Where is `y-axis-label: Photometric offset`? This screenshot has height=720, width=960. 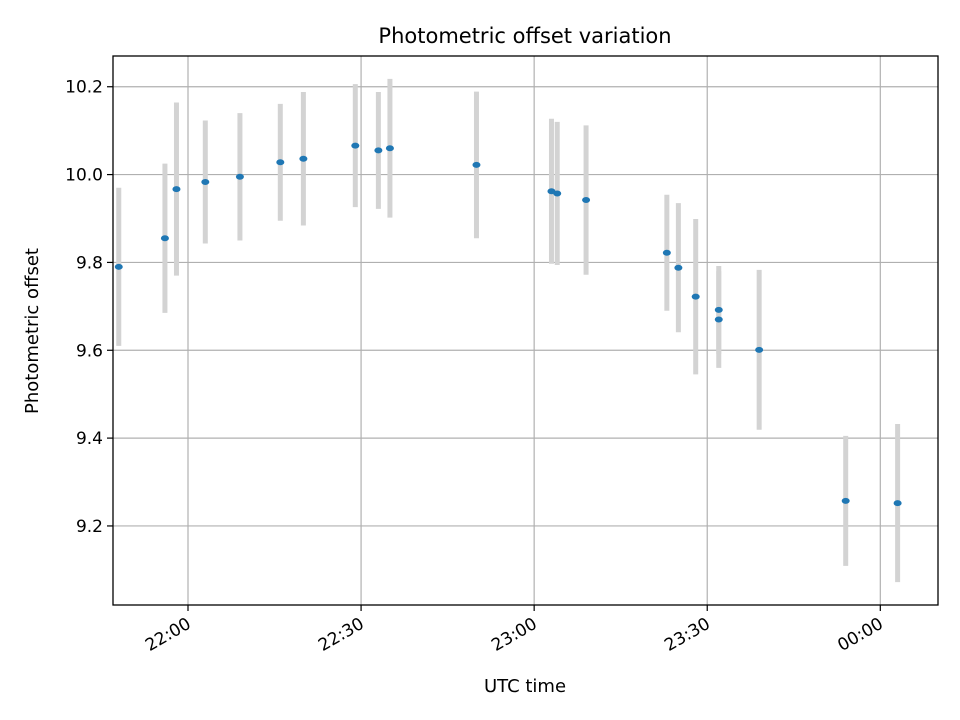 y-axis-label: Photometric offset is located at coordinates (32, 331).